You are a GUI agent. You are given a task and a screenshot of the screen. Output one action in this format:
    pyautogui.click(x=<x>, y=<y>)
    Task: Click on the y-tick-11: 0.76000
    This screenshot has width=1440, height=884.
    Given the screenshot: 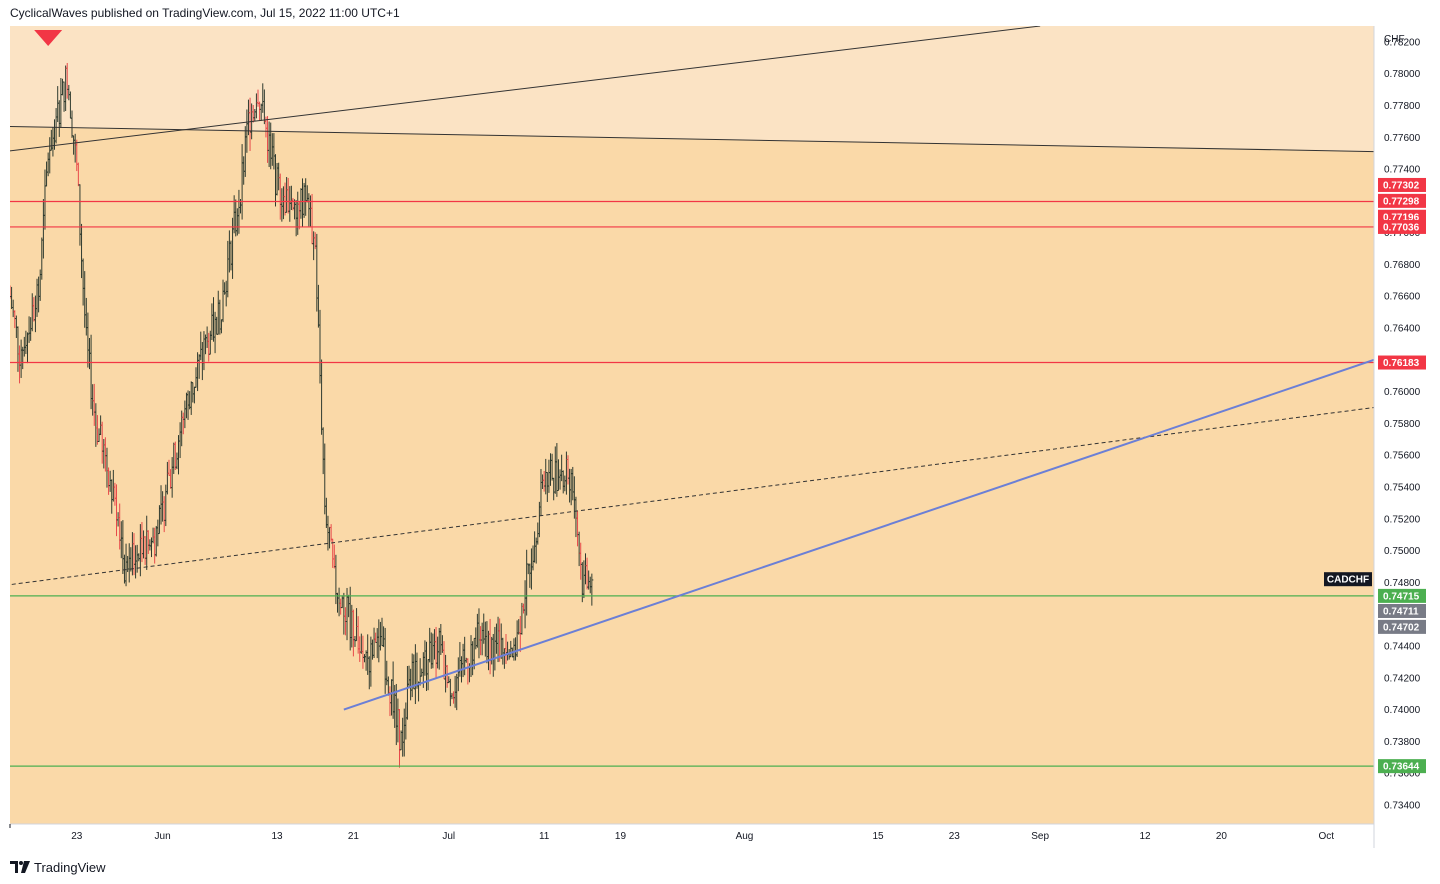 What is the action you would take?
    pyautogui.click(x=1402, y=392)
    